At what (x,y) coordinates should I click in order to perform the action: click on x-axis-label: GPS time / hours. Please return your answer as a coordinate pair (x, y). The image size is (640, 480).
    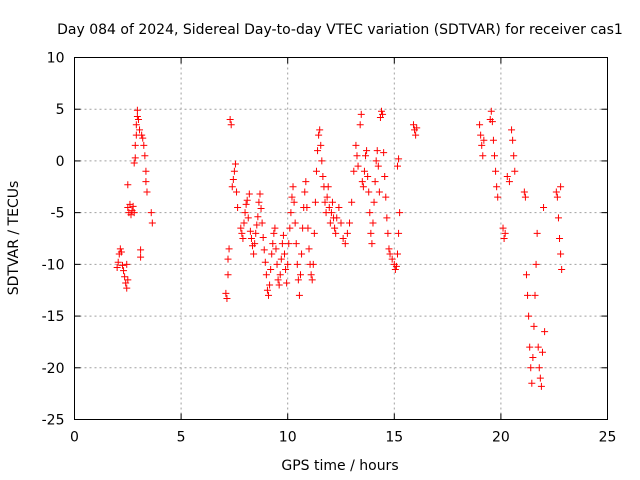
    Looking at the image, I should click on (339, 466).